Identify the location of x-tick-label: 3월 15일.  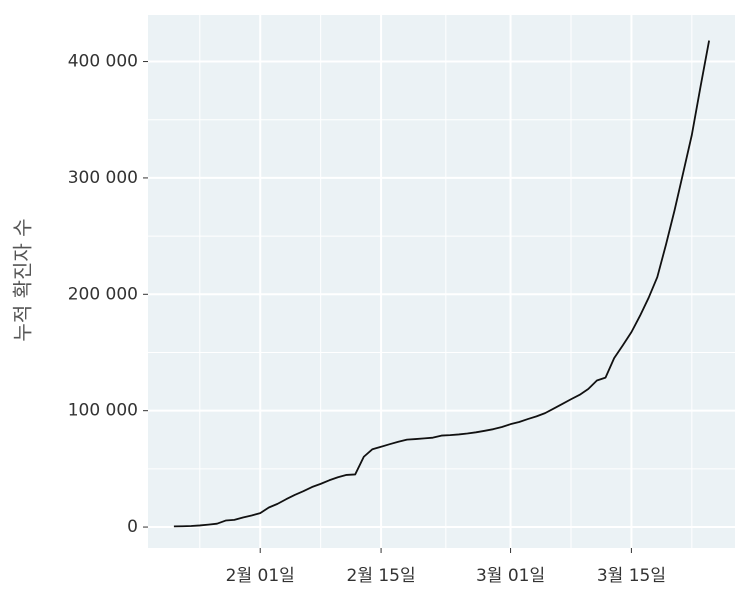
(631, 576).